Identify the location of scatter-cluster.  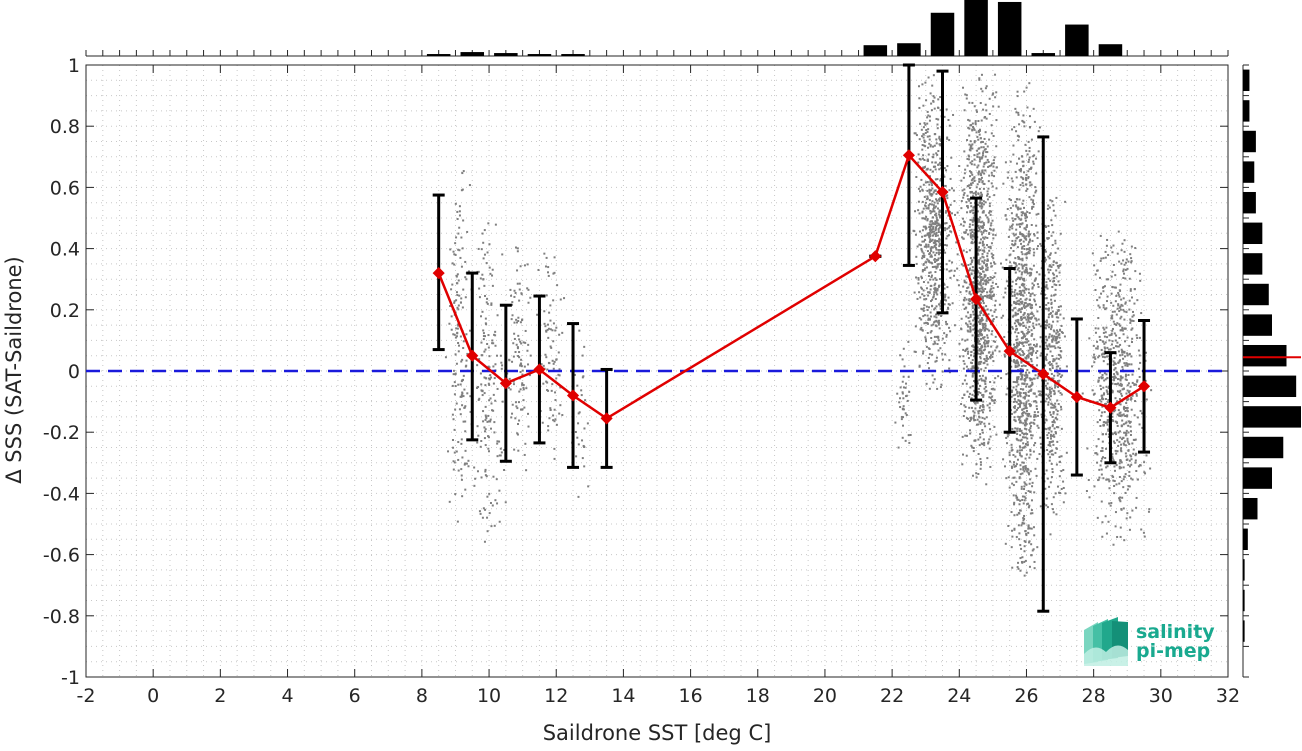
(935, 232).